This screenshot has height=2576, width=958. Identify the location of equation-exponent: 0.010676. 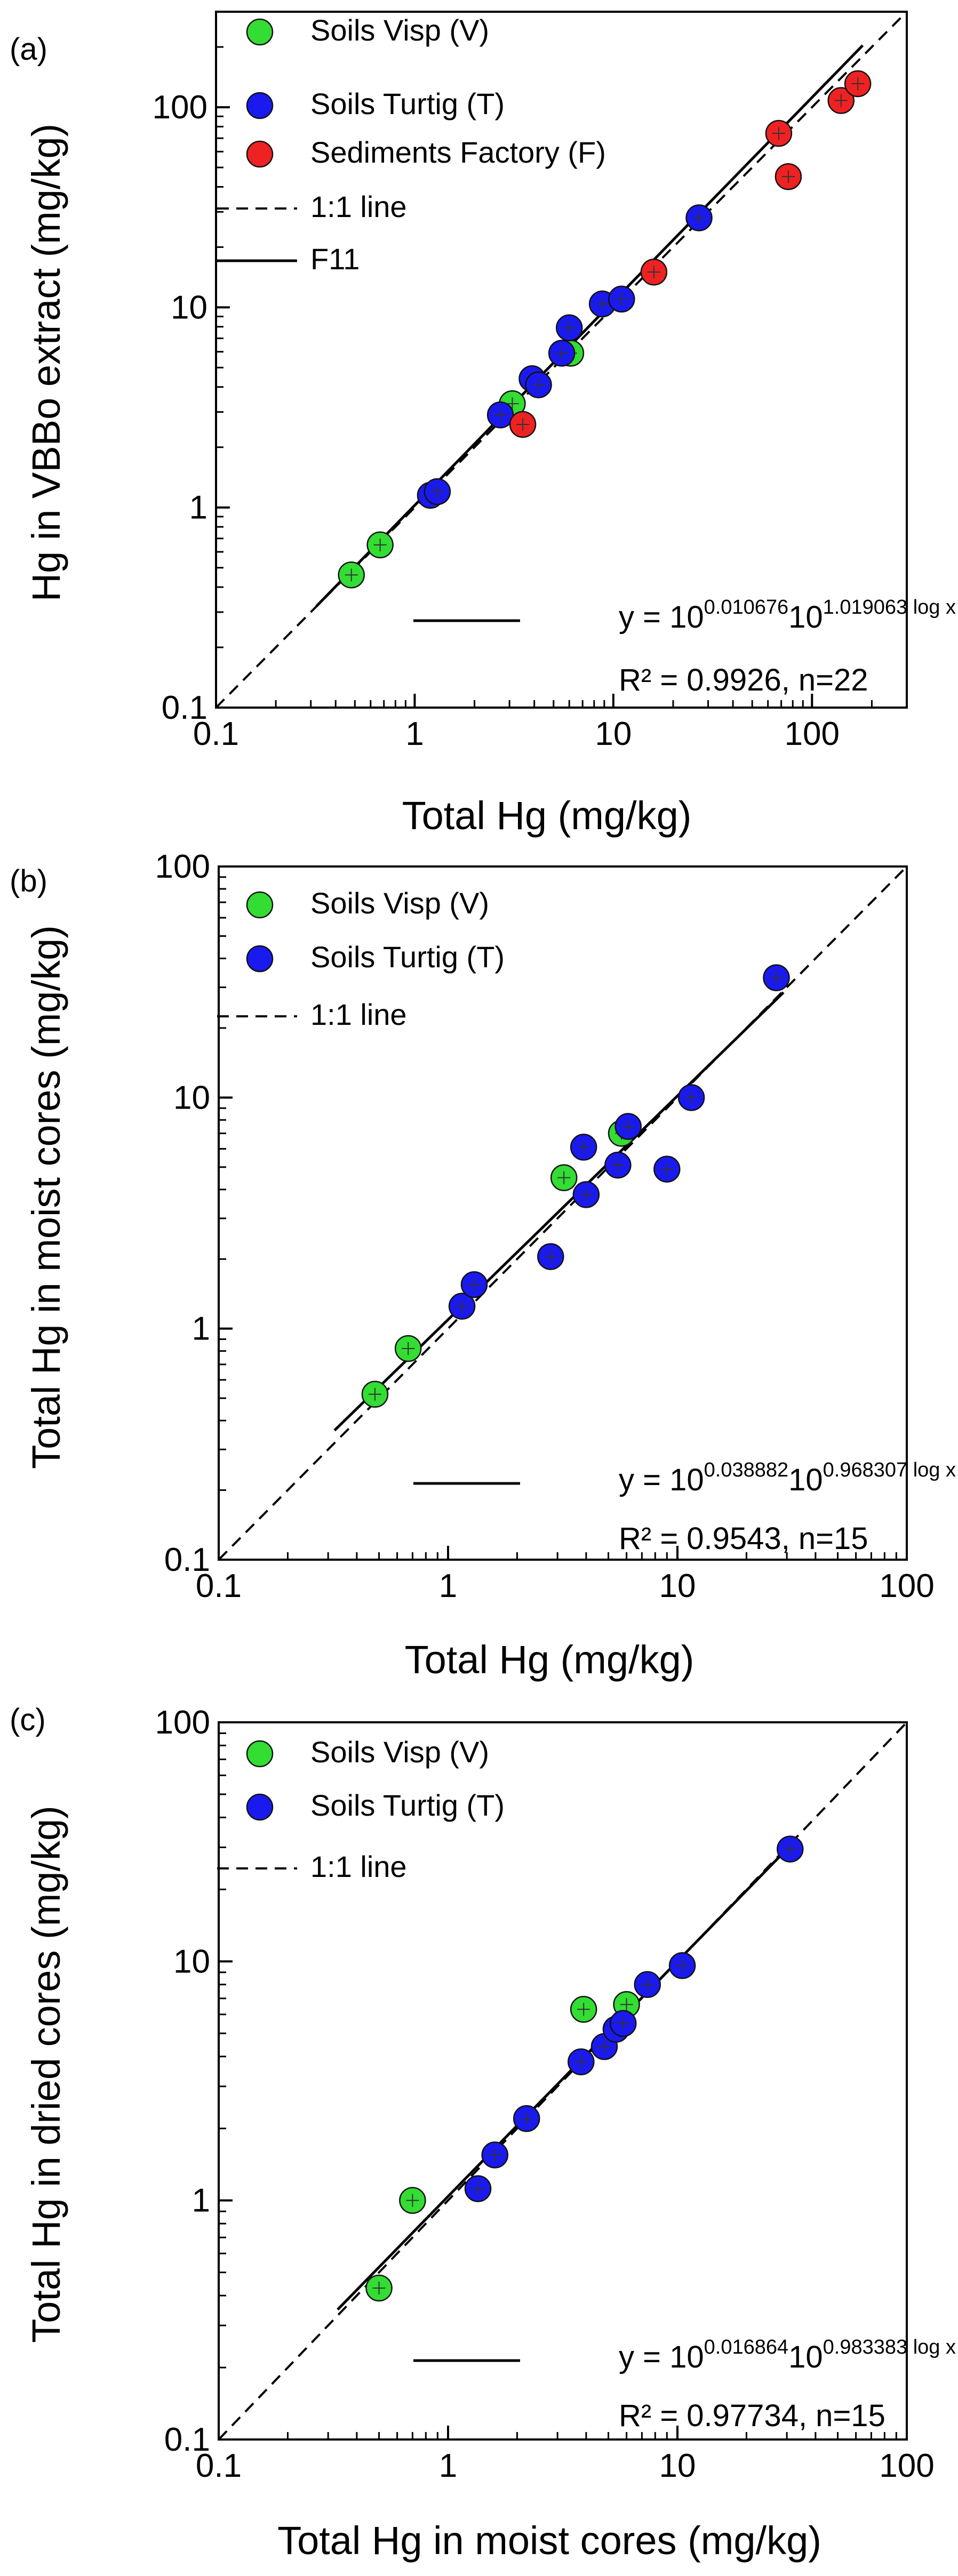
(746, 607).